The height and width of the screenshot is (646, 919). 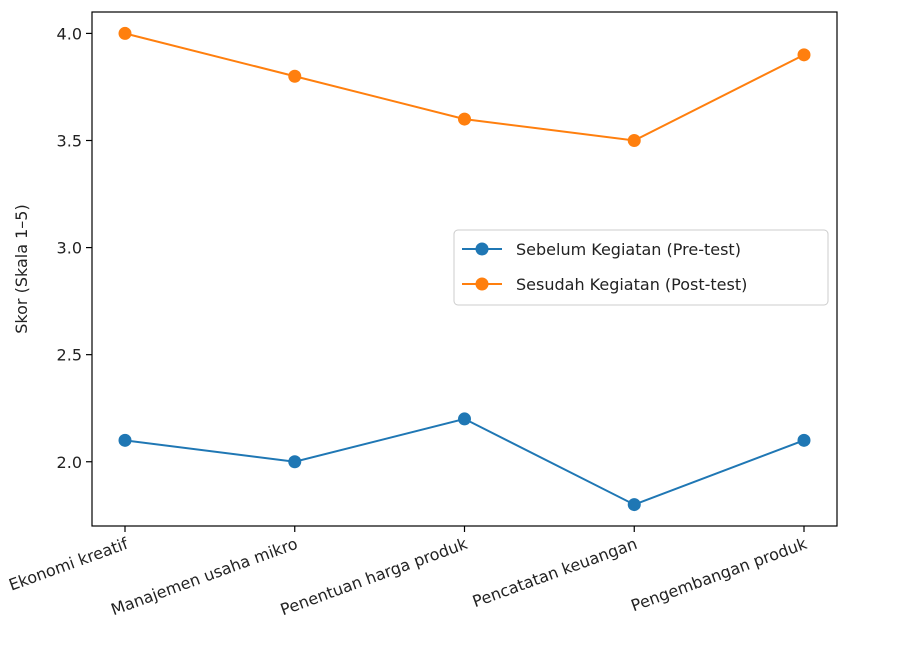 I want to click on y-tick-label: 4.0, so click(x=69, y=33).